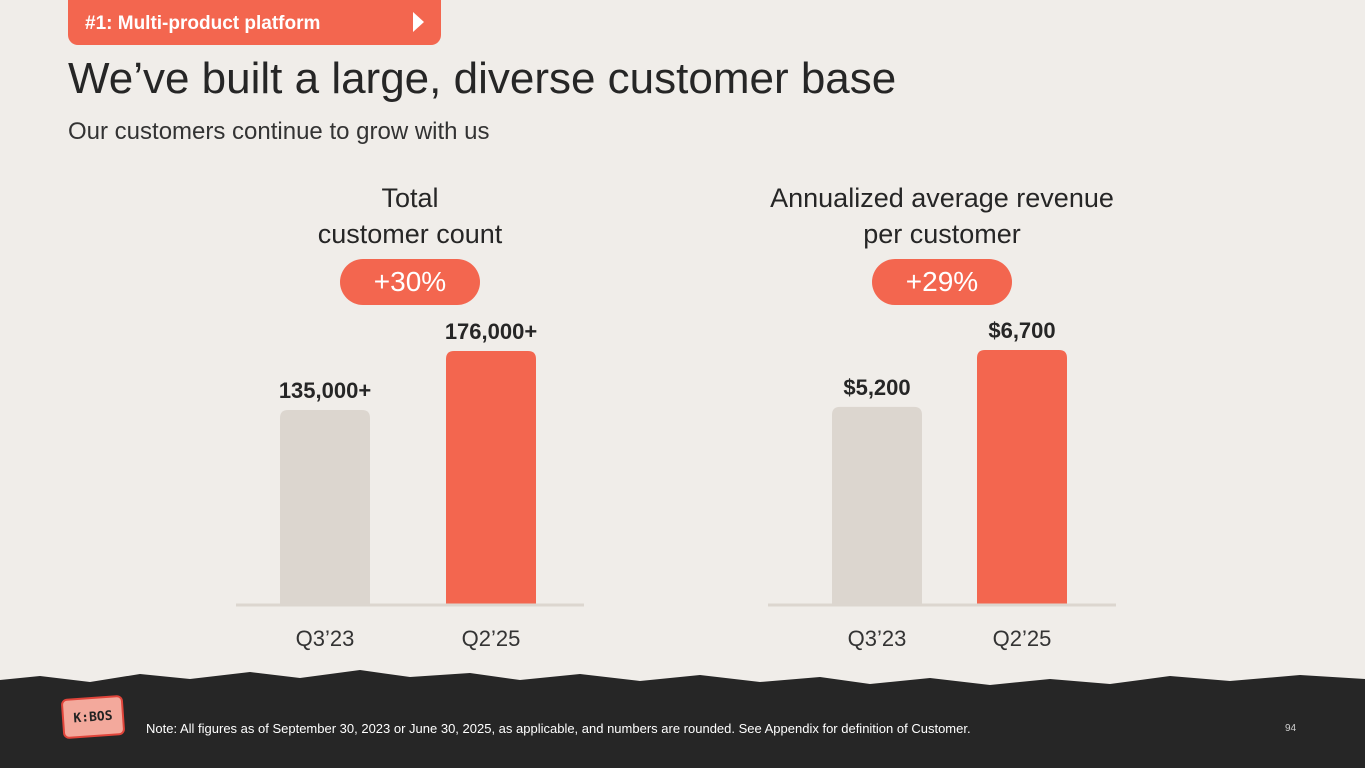 The height and width of the screenshot is (768, 1365). What do you see at coordinates (942, 216) in the screenshot?
I see `chart-title-revenue-per-customer: Annualized average revenue per customer` at bounding box center [942, 216].